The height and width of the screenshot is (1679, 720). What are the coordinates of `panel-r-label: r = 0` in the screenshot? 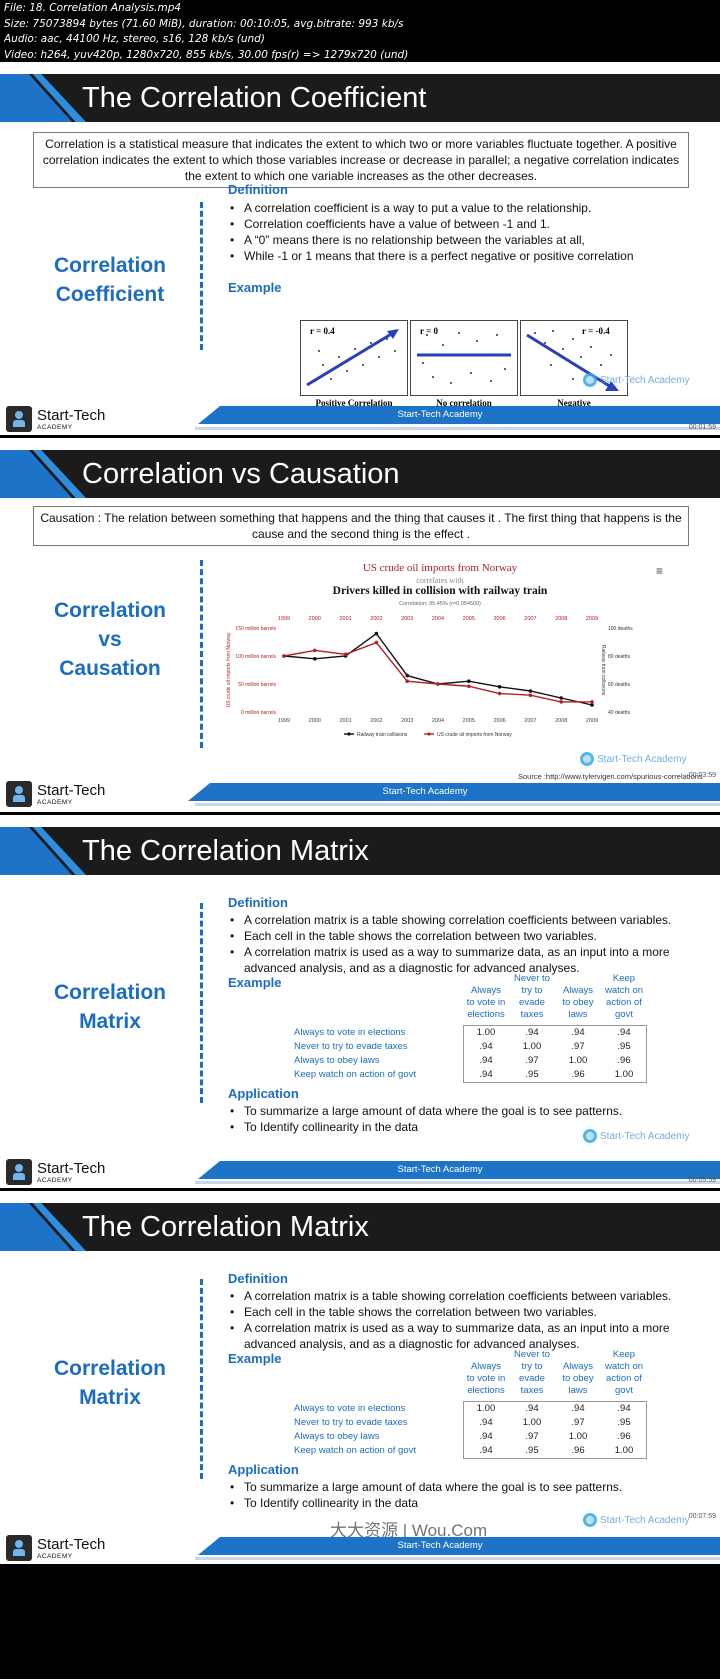 It's located at (429, 331).